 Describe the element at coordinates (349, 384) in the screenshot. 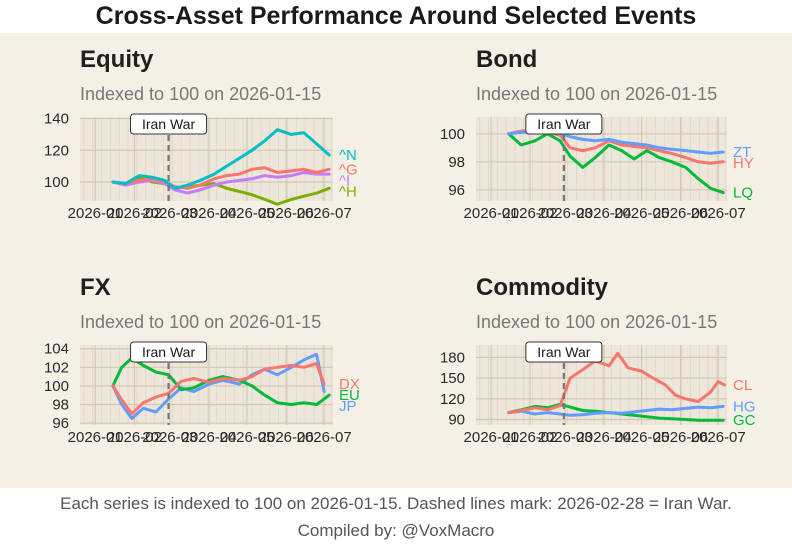

I see `series-end-label: DX` at that location.